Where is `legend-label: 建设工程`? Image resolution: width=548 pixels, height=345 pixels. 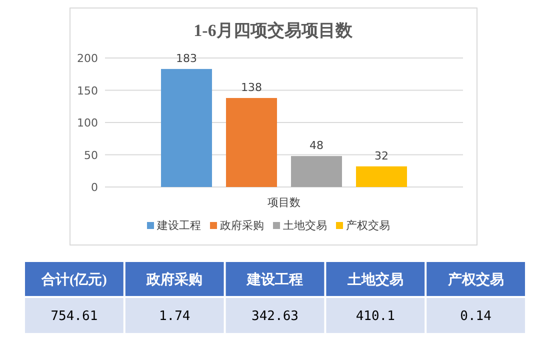
legend-label: 建设工程 is located at coordinates (178, 225).